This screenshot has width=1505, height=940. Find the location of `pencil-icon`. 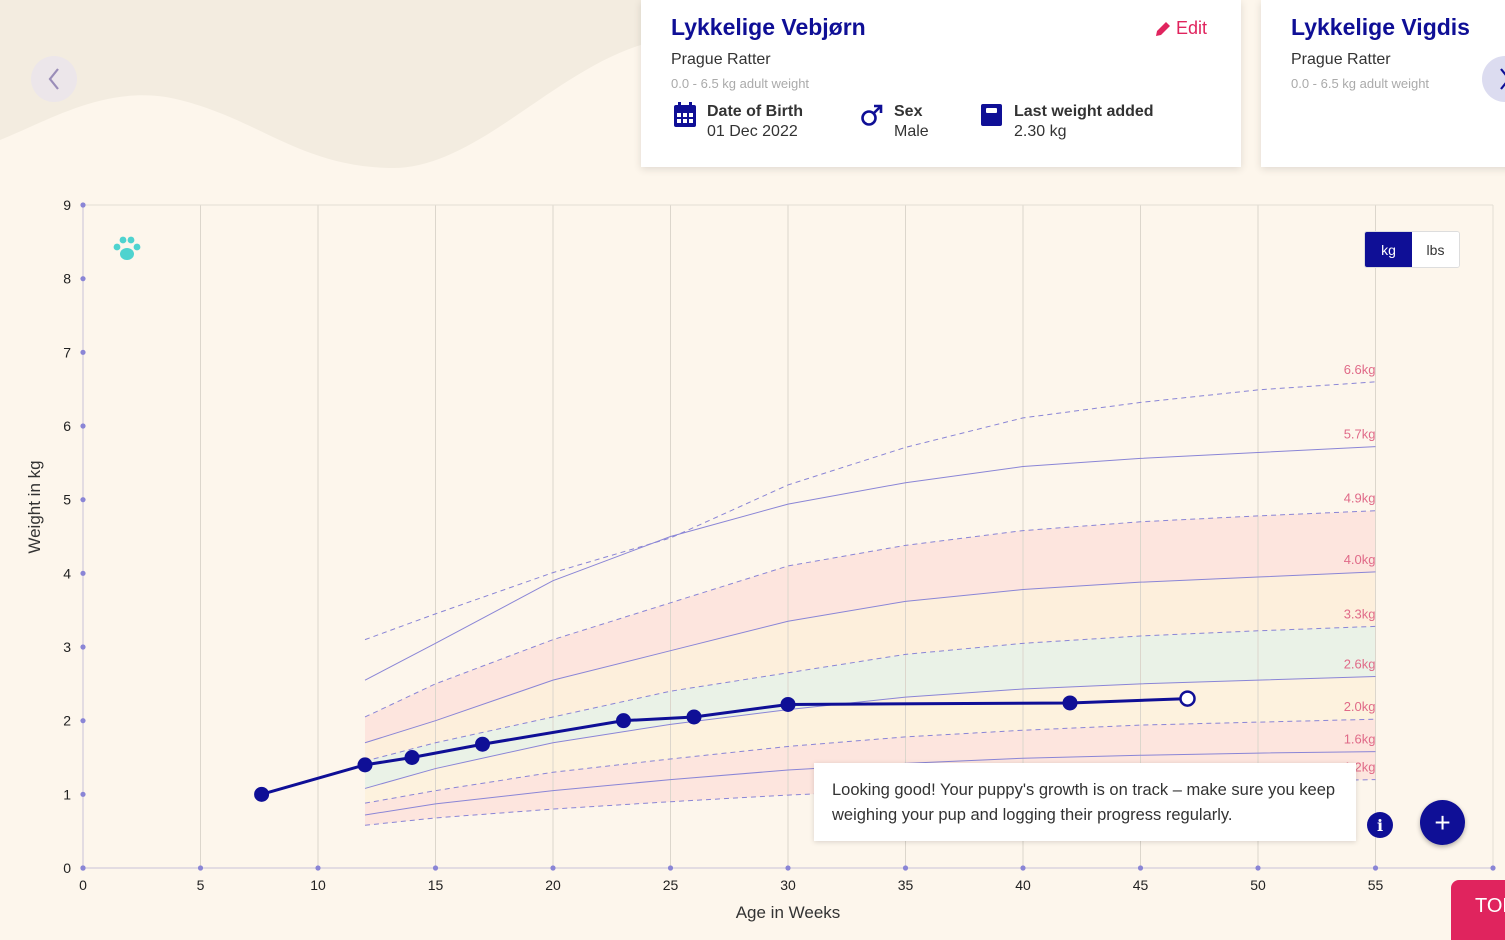

pencil-icon is located at coordinates (1162, 28).